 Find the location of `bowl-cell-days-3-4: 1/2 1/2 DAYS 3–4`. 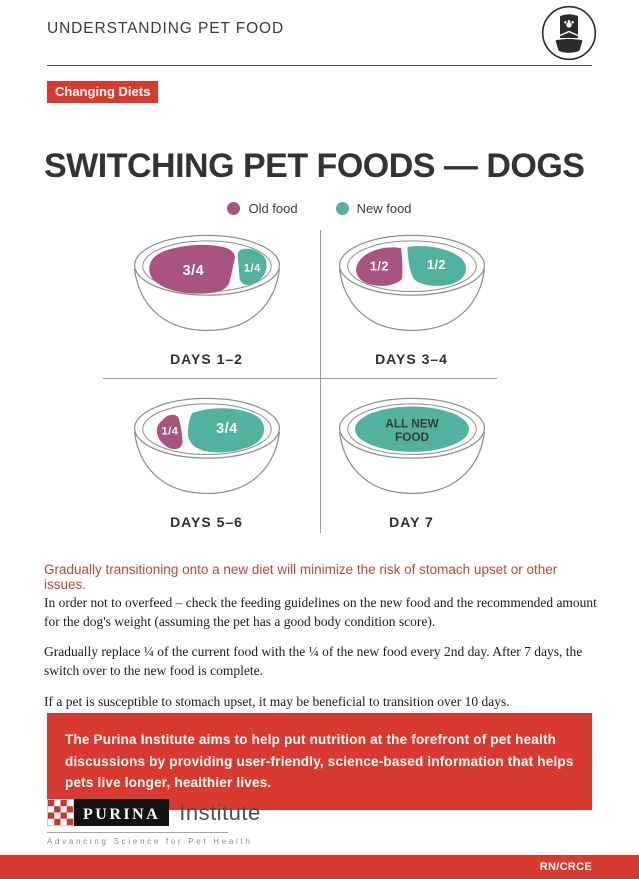

bowl-cell-days-3-4: 1/2 1/2 DAYS 3–4 is located at coordinates (411, 298).